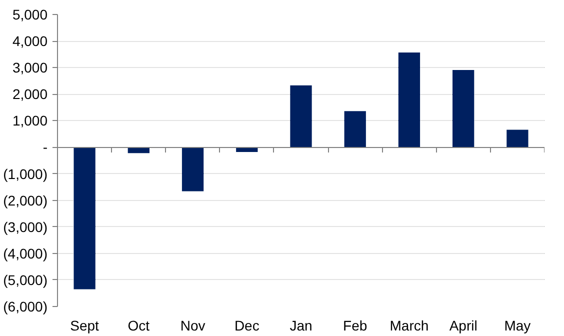  What do you see at coordinates (25, 280) in the screenshot?
I see `y-tick-label: (5,000)` at bounding box center [25, 280].